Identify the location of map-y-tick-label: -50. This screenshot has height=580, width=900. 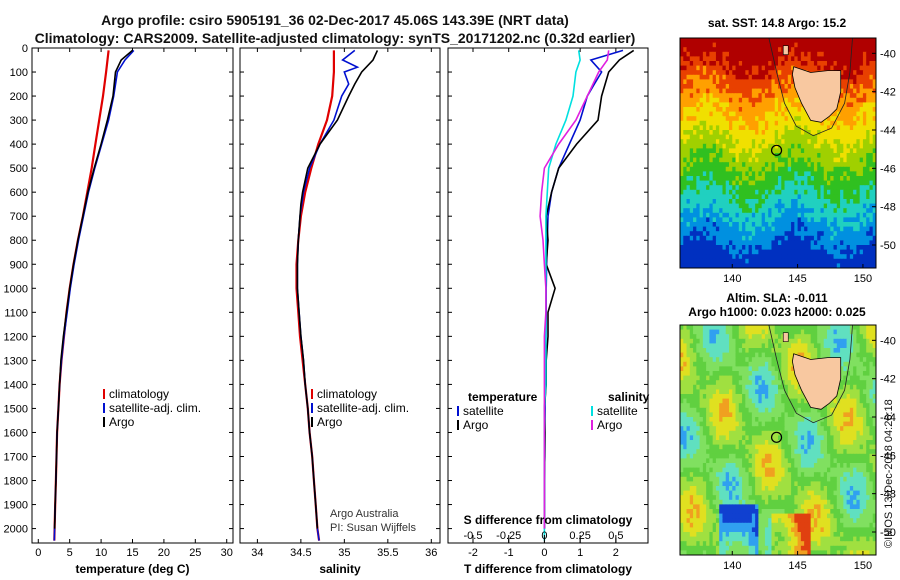
(888, 246).